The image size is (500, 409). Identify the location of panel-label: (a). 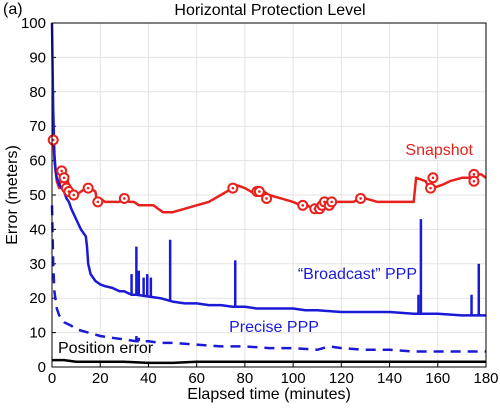
(13, 9).